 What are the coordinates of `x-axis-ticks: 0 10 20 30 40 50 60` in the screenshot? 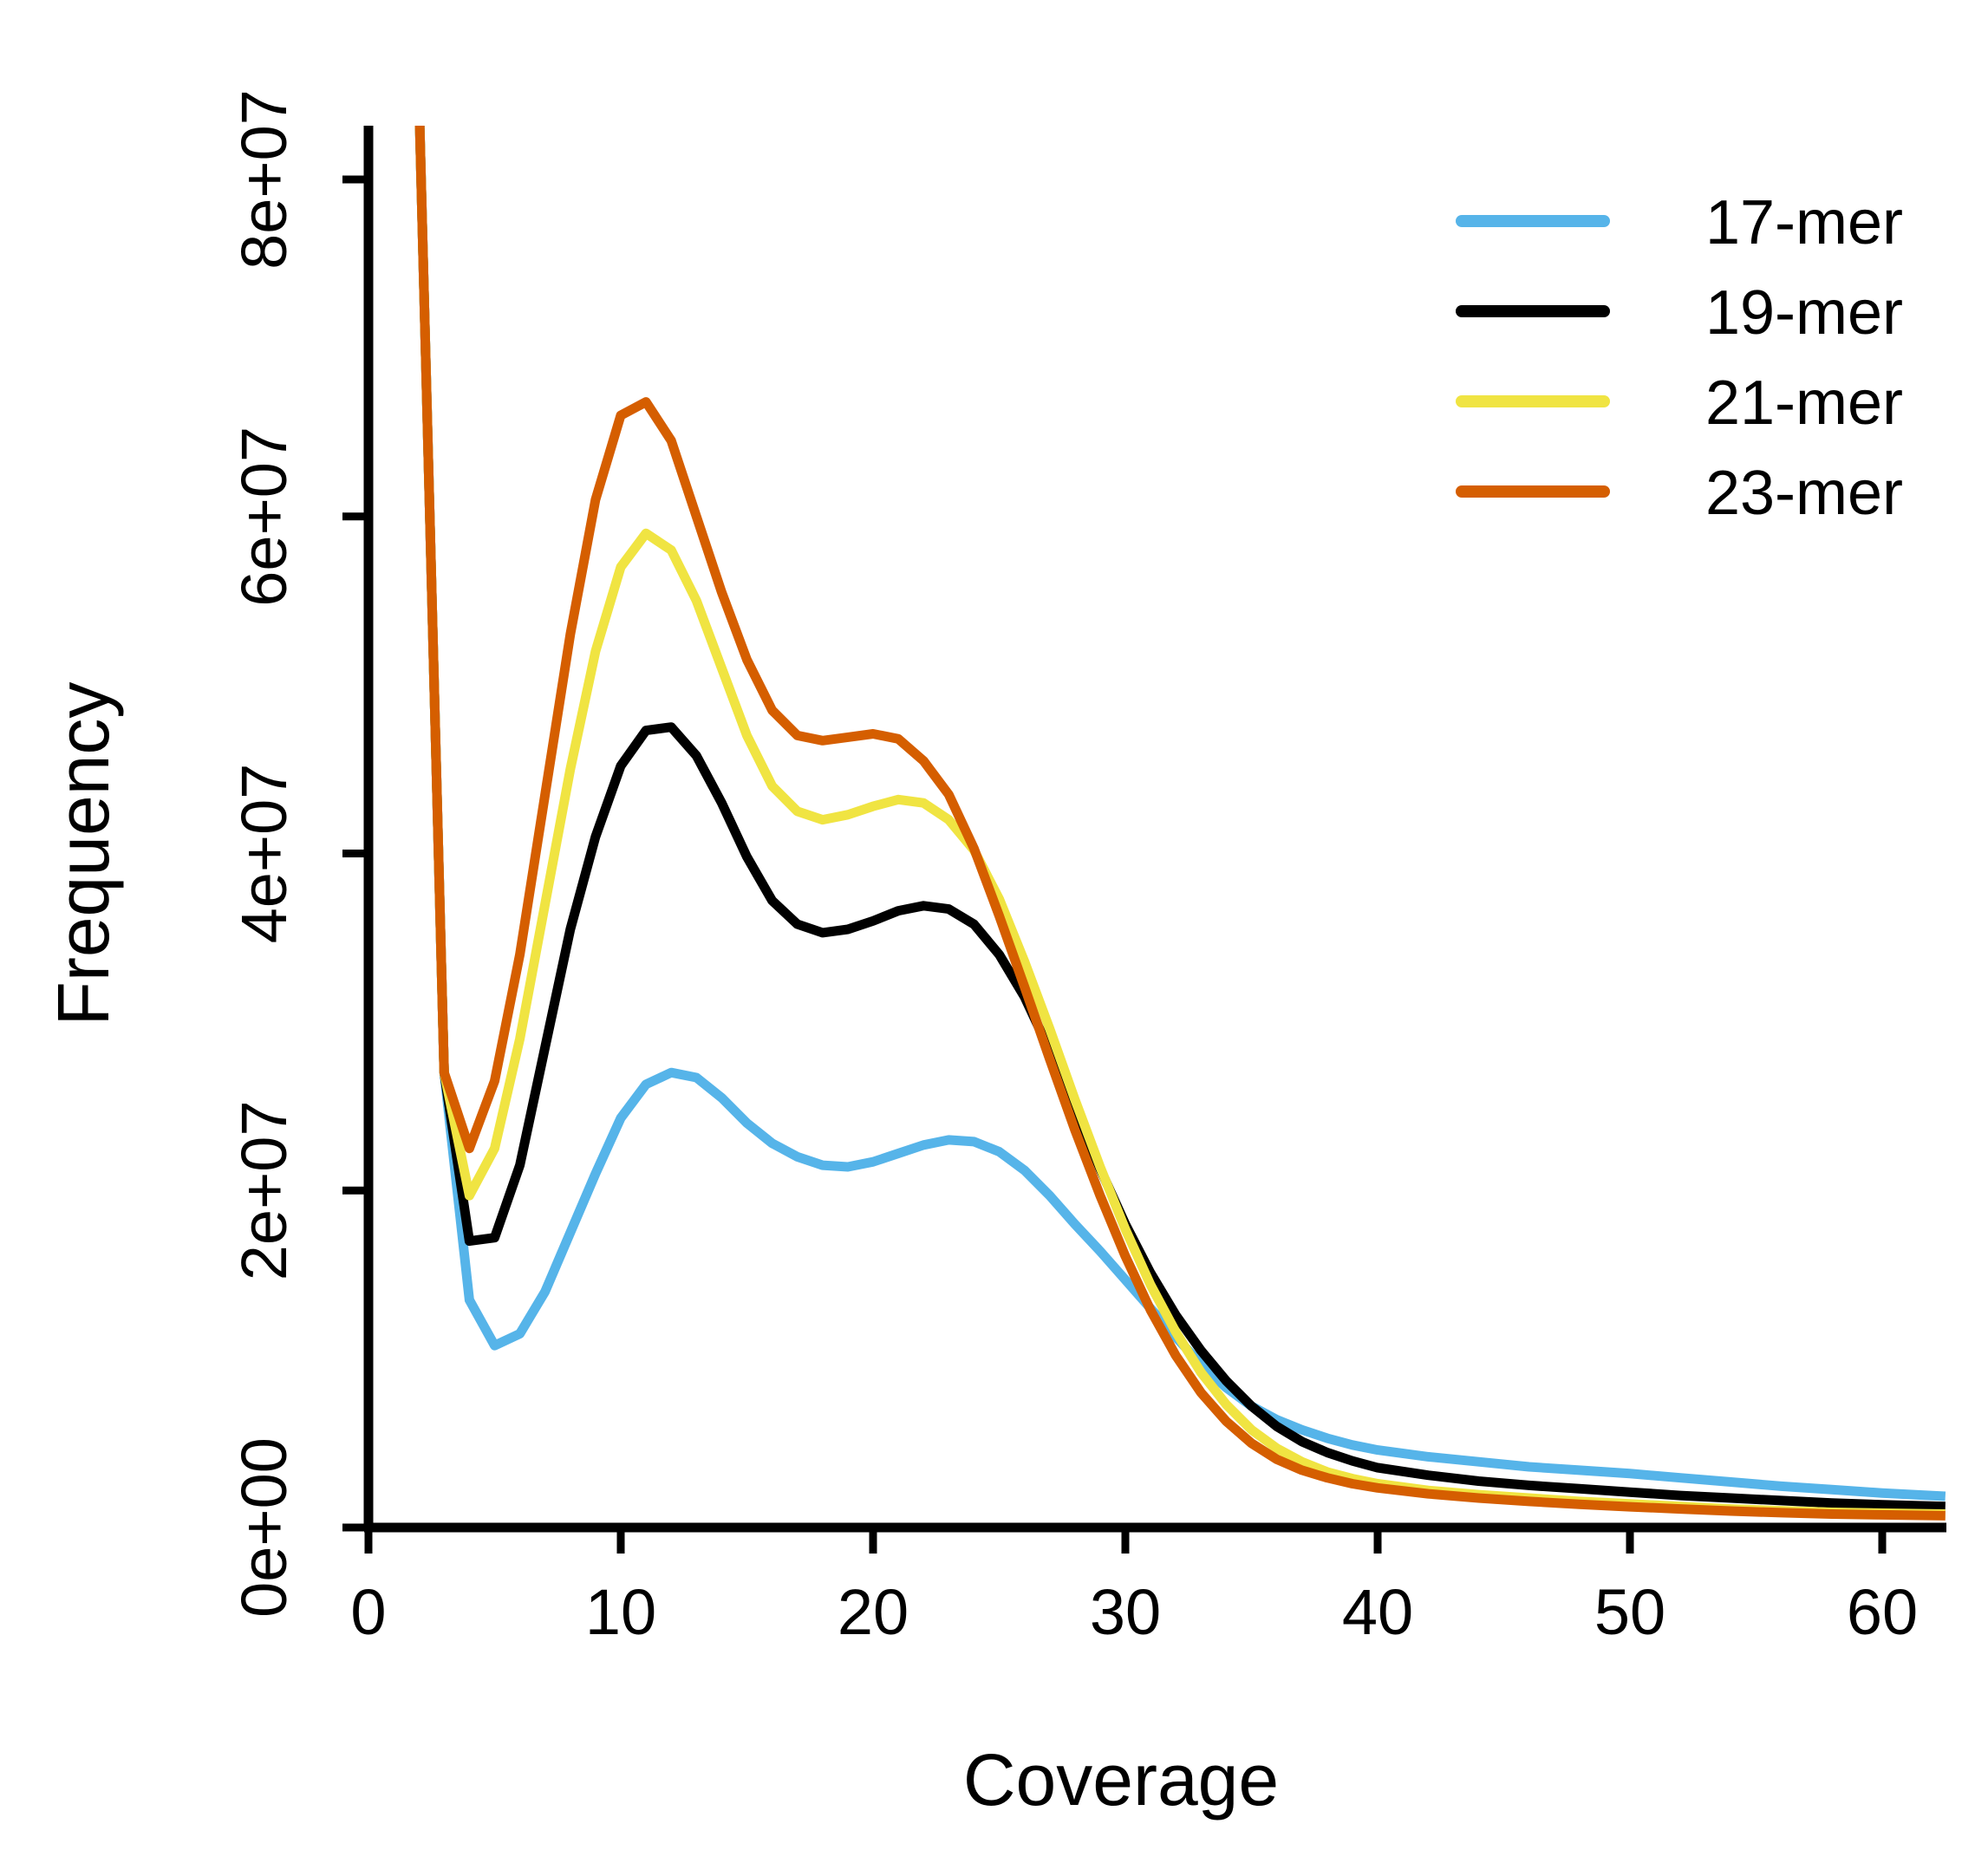 It's located at (1134, 1588).